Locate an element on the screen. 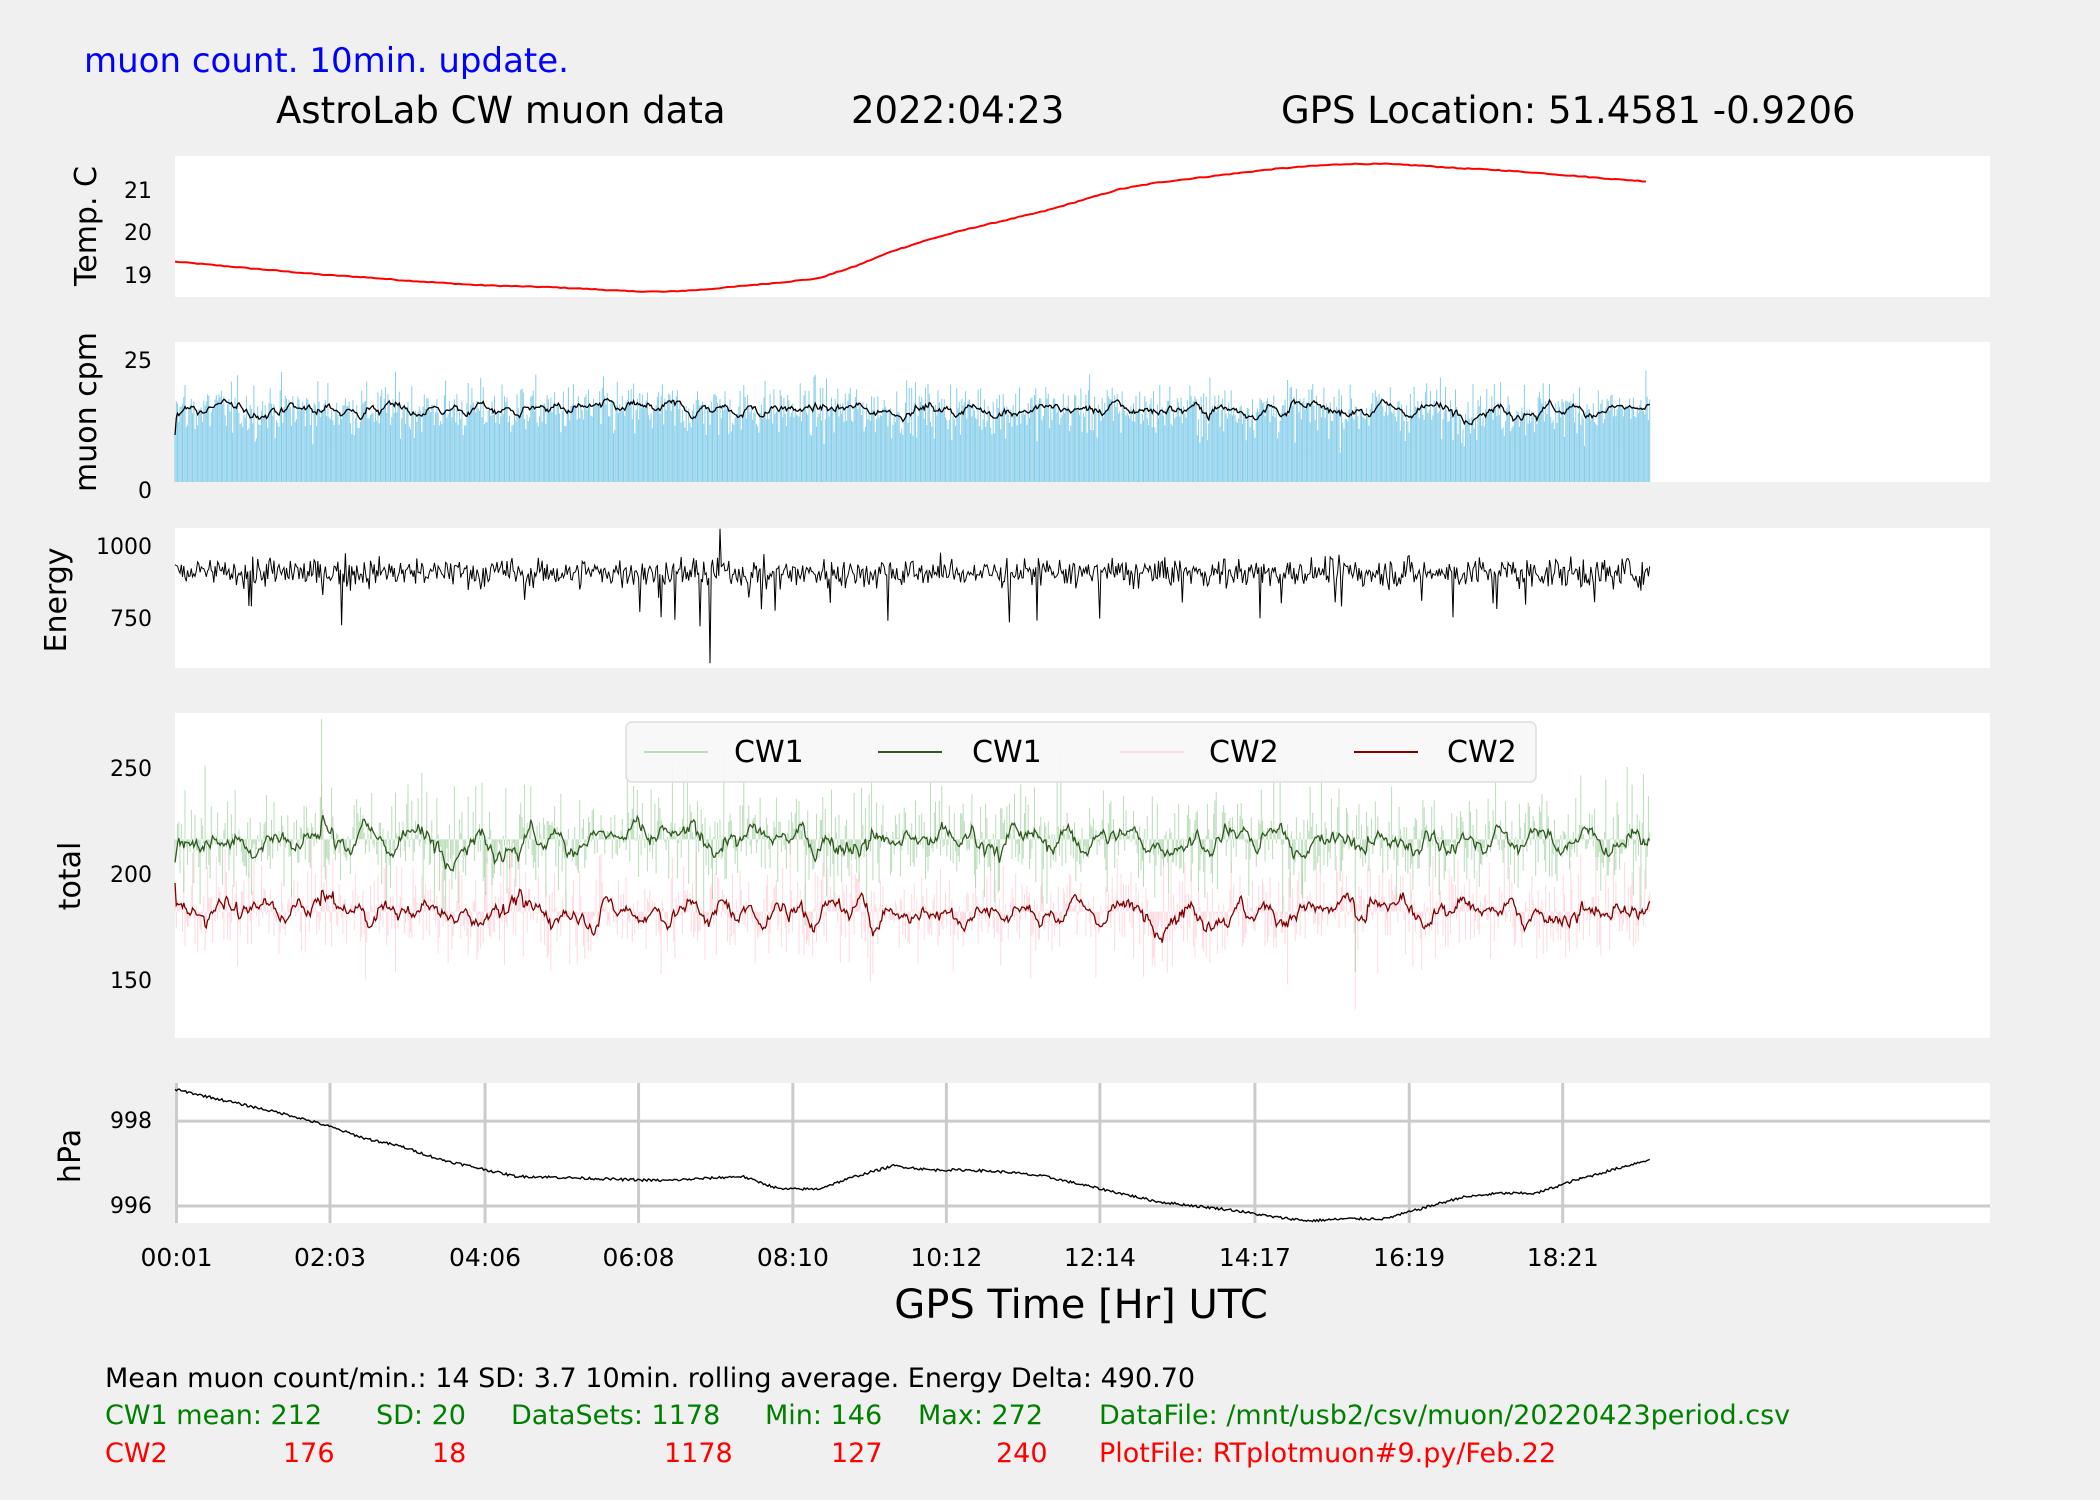  muon-panel: muon cpm 25 0 is located at coordinates (1029, 418).